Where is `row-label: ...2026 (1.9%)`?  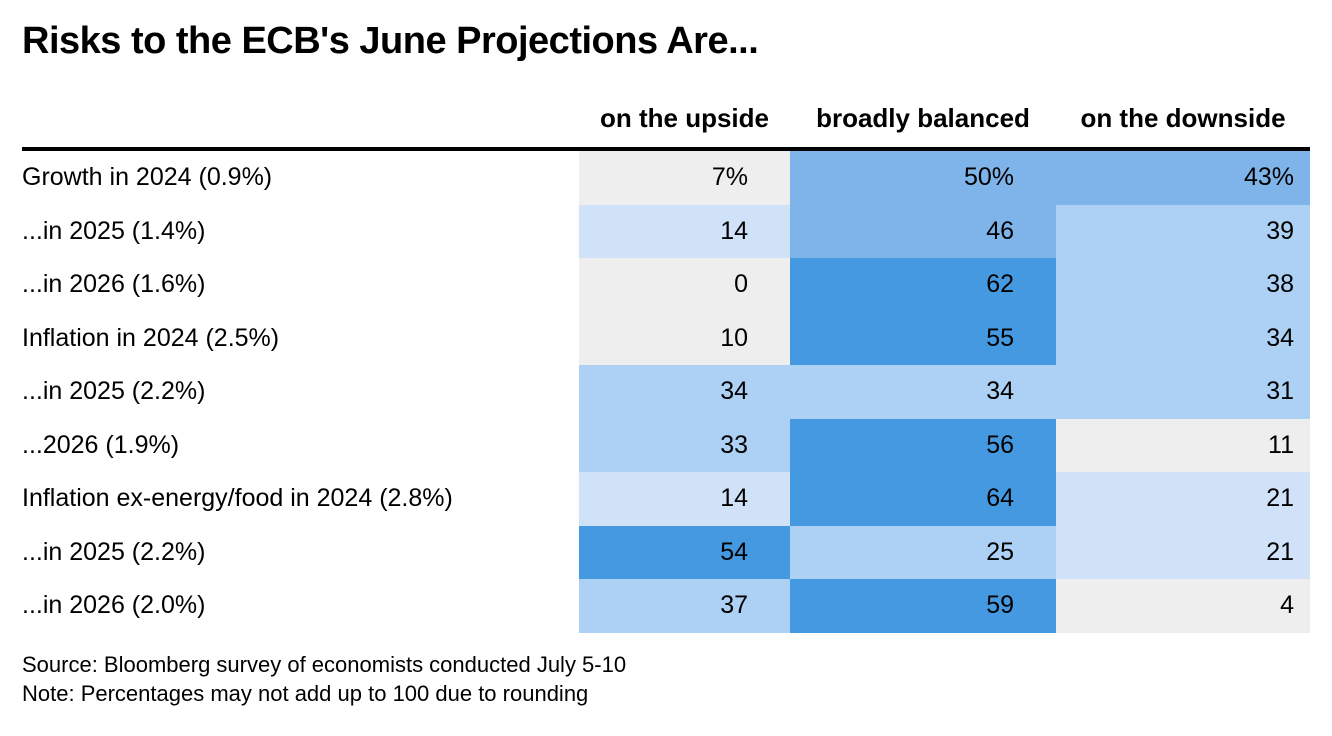
row-label: ...2026 (1.9%) is located at coordinates (101, 444).